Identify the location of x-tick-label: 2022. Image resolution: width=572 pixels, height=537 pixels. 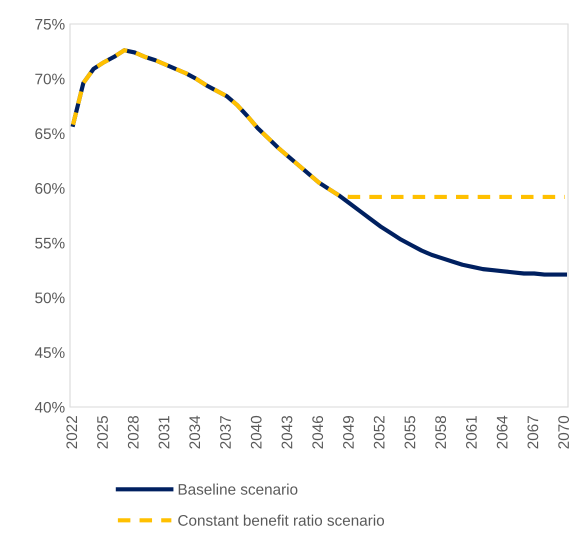
(72, 432).